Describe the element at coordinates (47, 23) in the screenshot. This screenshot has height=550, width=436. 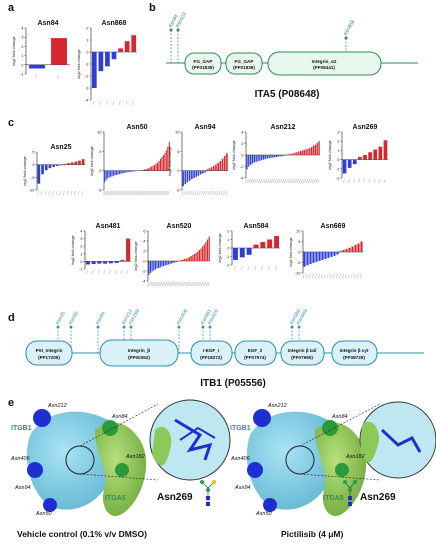
I see `chart-title: Asn84` at that location.